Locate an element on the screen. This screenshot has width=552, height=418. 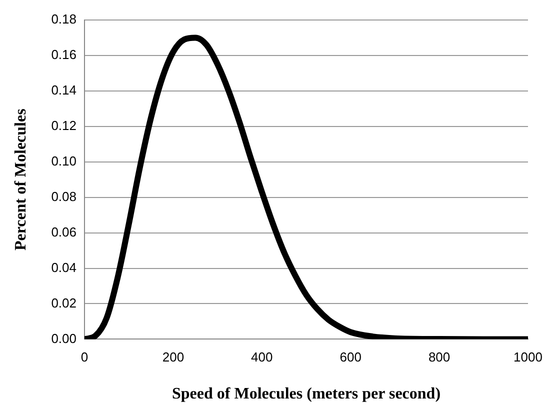
y-tick-label: 0.18 is located at coordinates (63, 19).